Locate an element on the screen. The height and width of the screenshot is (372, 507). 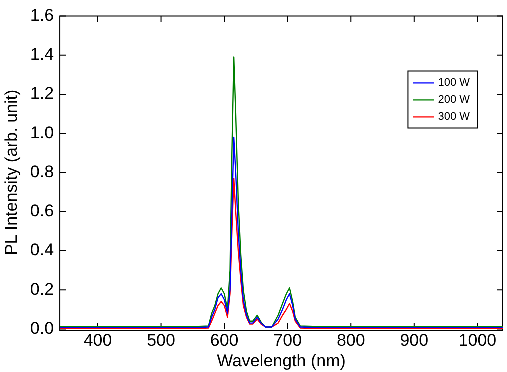
y-tick-label: 1.6 is located at coordinates (42, 15).